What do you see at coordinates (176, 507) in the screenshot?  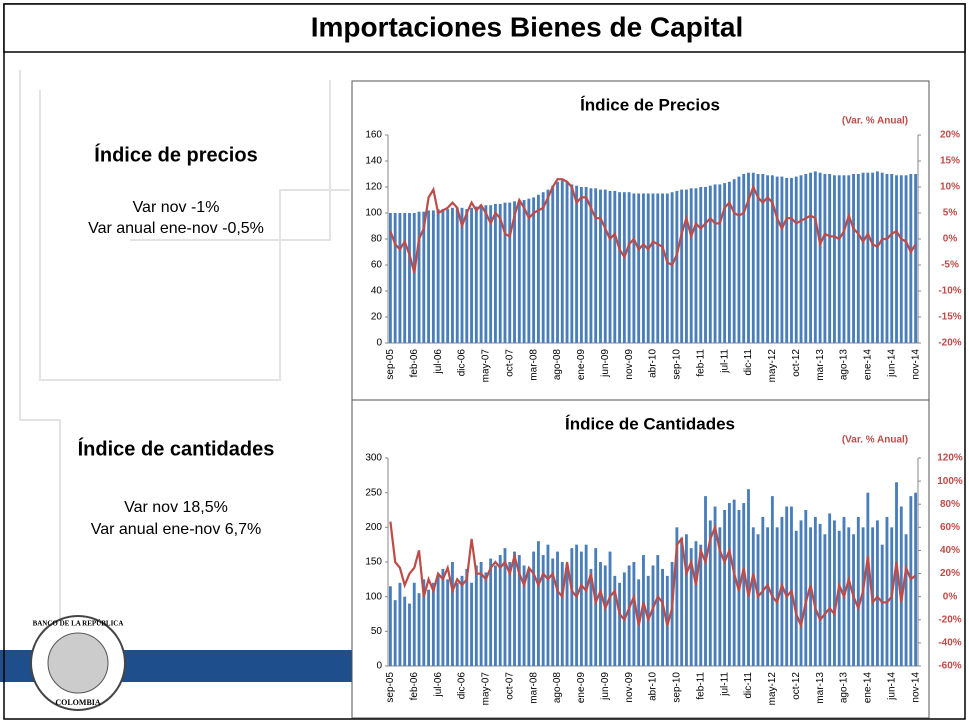 I see `section-line: Var nov 18,5%` at bounding box center [176, 507].